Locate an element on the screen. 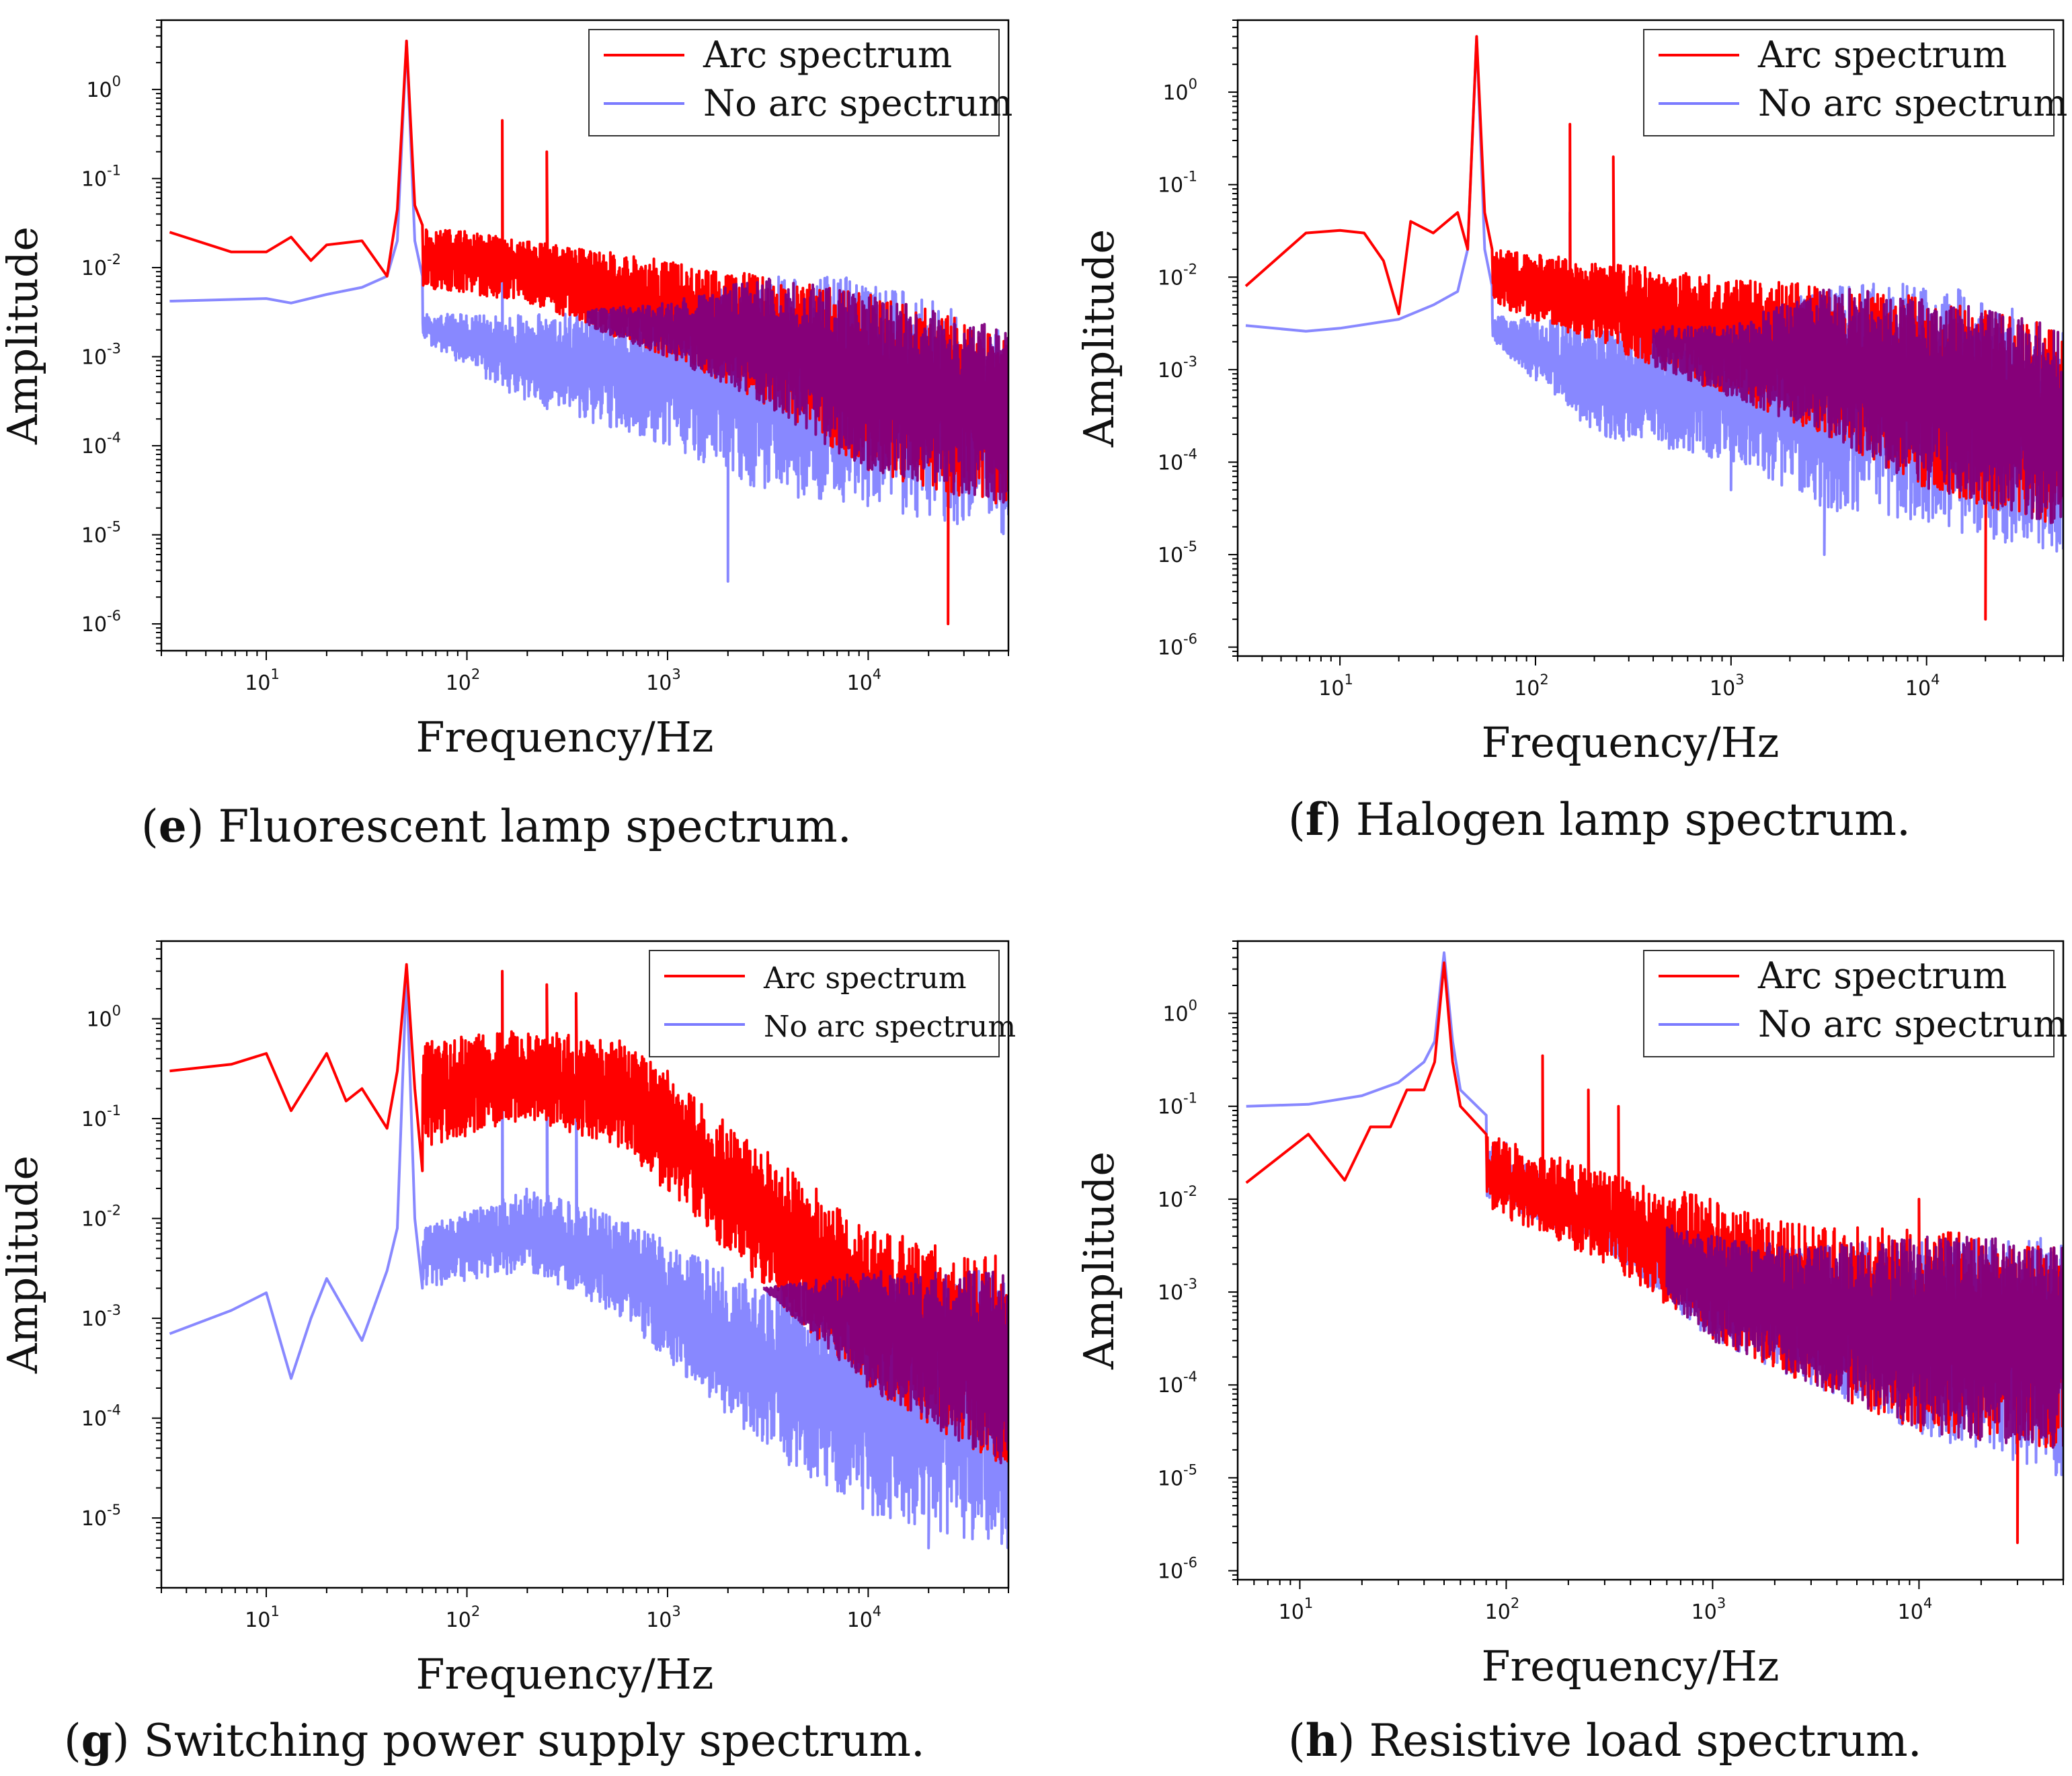  caption-letter: h is located at coordinates (1321, 1740).